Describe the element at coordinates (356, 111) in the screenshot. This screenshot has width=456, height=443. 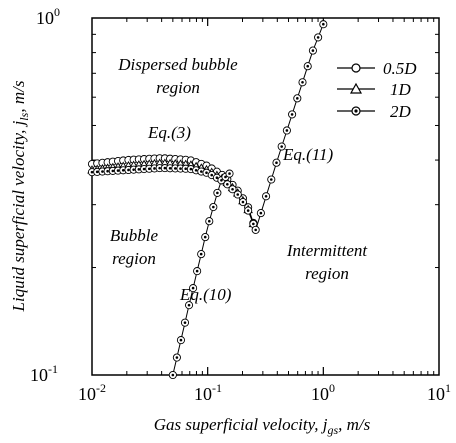
I see `legend-marker-dot` at that location.